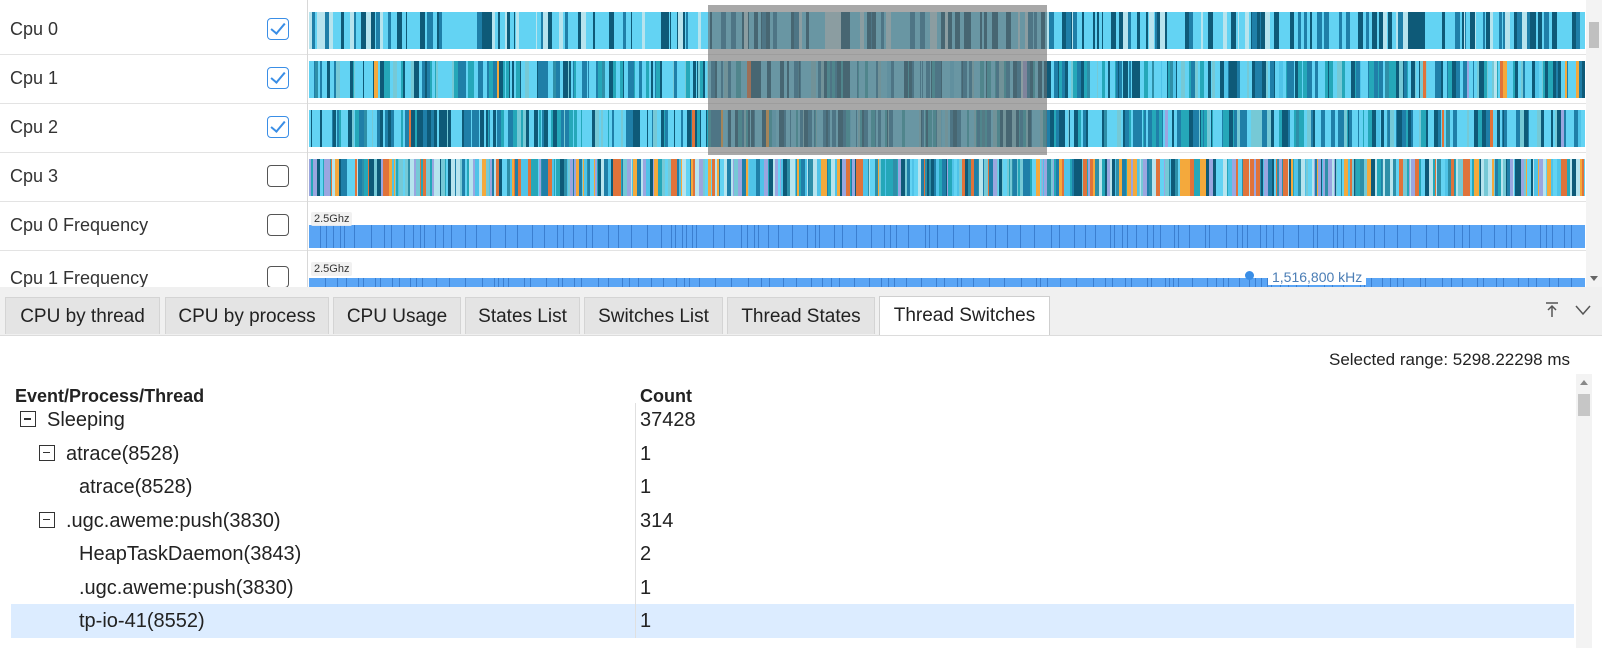 The image size is (1602, 648). I want to click on row-label: Cpu 1, so click(34, 78).